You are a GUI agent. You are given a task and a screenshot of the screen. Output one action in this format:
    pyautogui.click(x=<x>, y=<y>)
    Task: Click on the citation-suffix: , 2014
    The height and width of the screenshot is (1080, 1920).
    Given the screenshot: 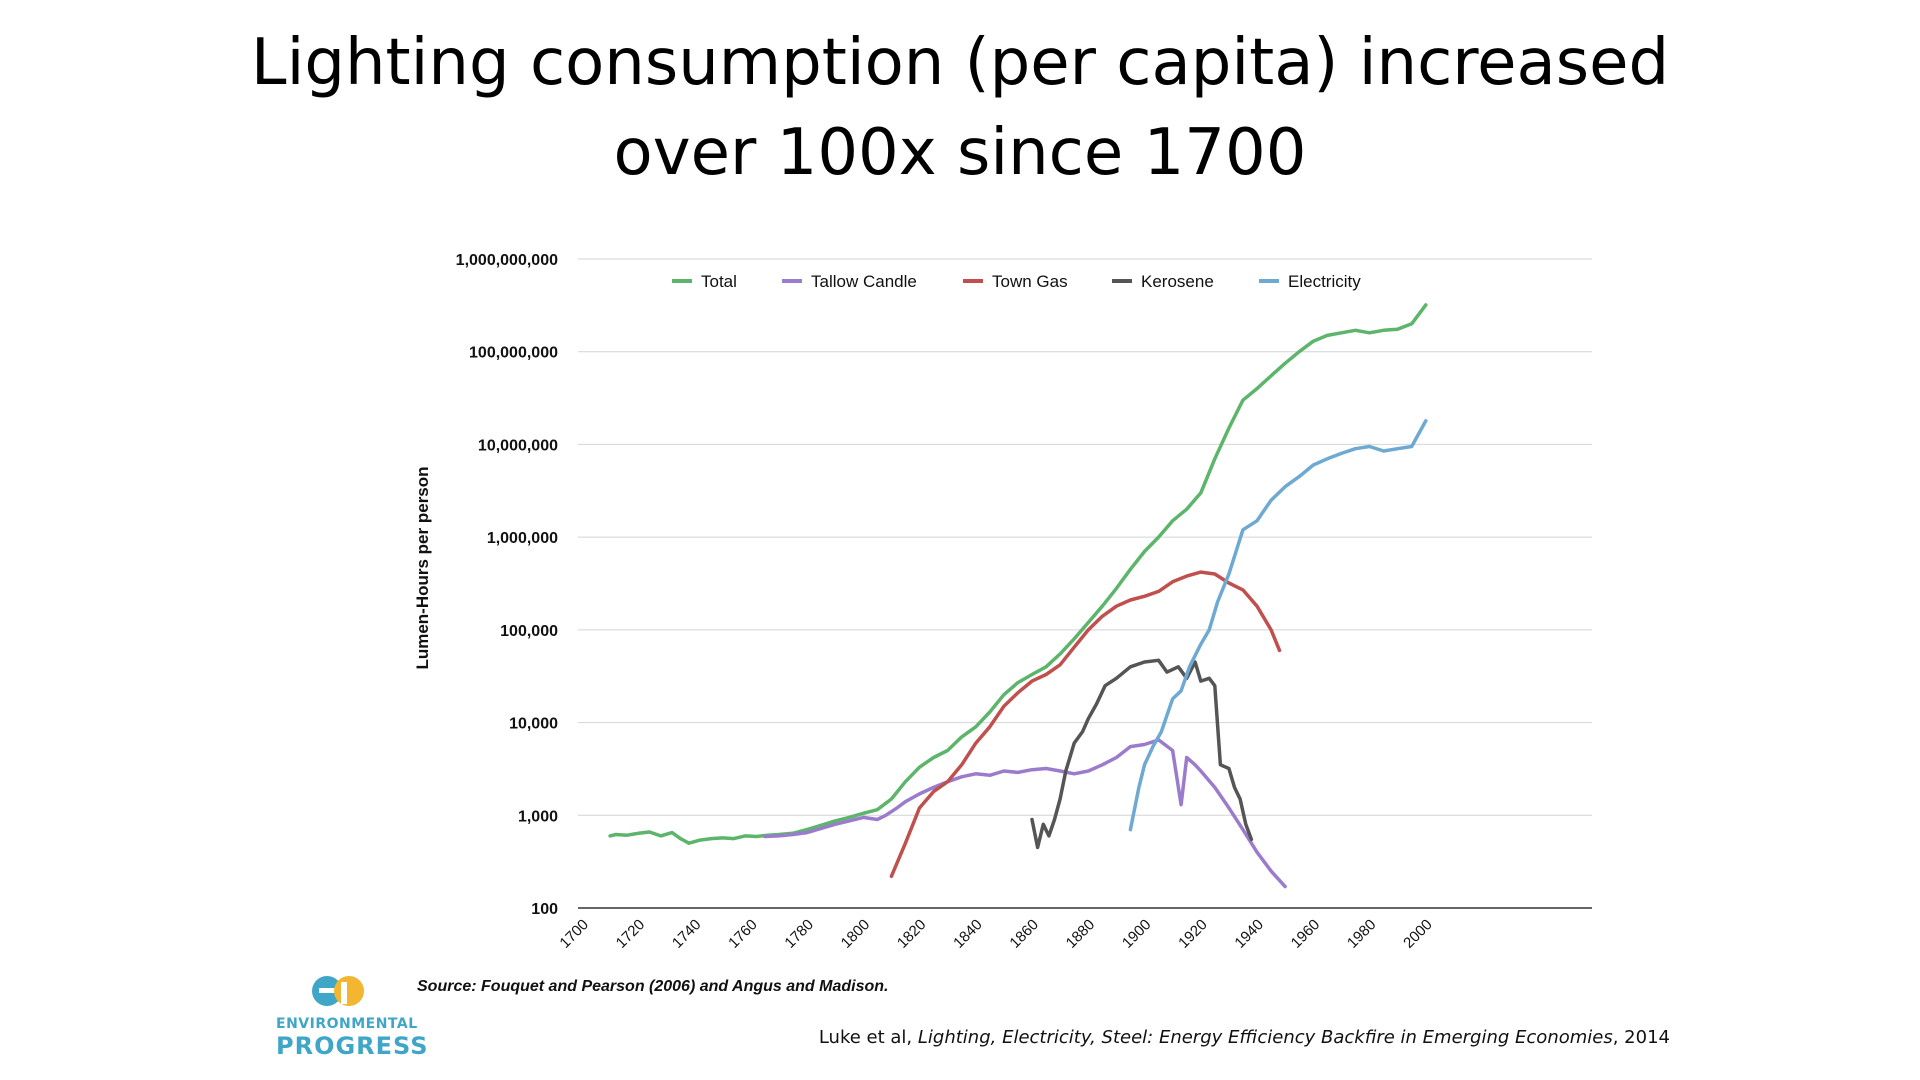 What is the action you would take?
    pyautogui.click(x=1641, y=1037)
    